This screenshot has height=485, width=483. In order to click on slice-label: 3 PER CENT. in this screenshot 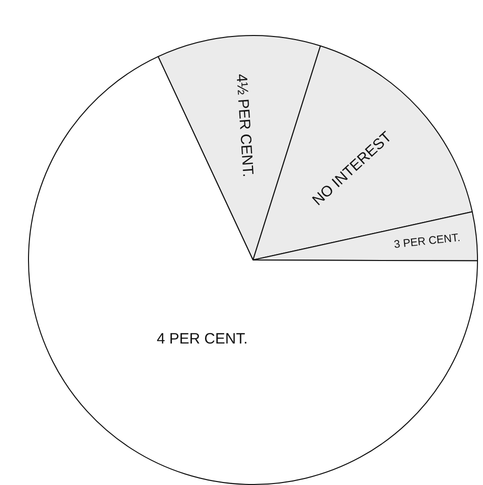, I will do `click(427, 241)`.